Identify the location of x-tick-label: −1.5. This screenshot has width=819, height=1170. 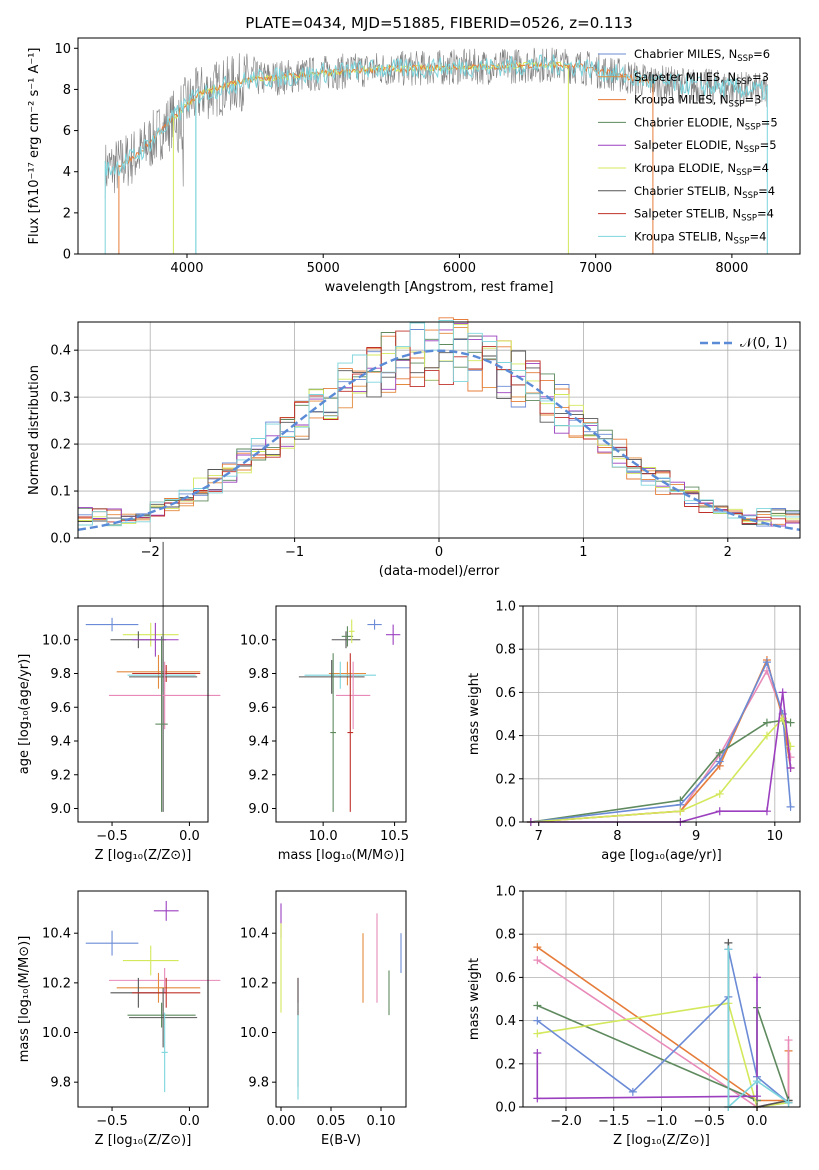
(614, 1121).